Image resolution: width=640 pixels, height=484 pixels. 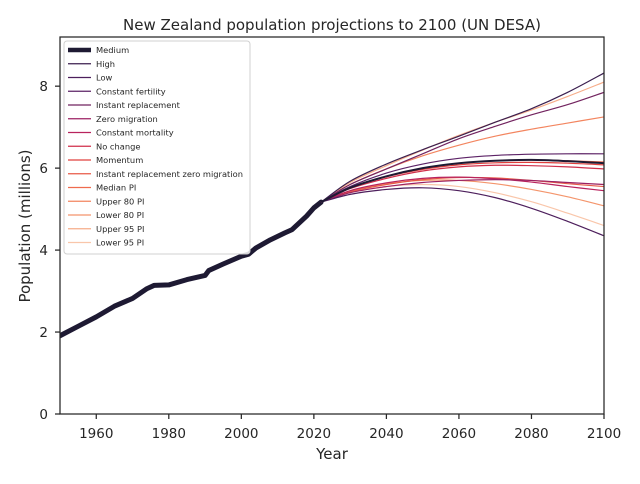 I want to click on x-tick-label: 2080, so click(x=531, y=434).